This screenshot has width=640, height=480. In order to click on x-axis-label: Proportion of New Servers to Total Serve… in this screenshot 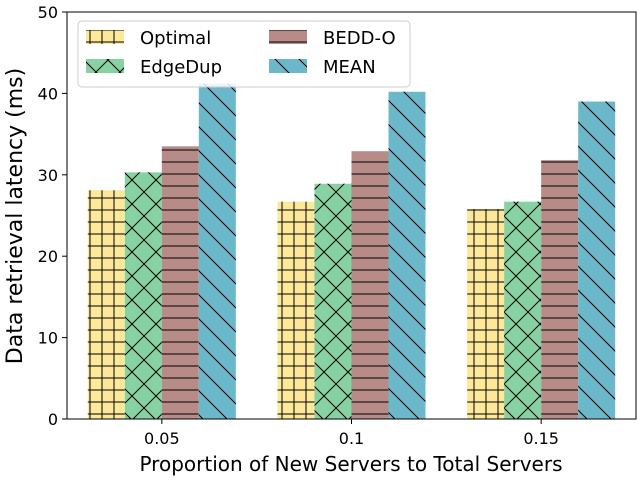, I will do `click(350, 464)`.